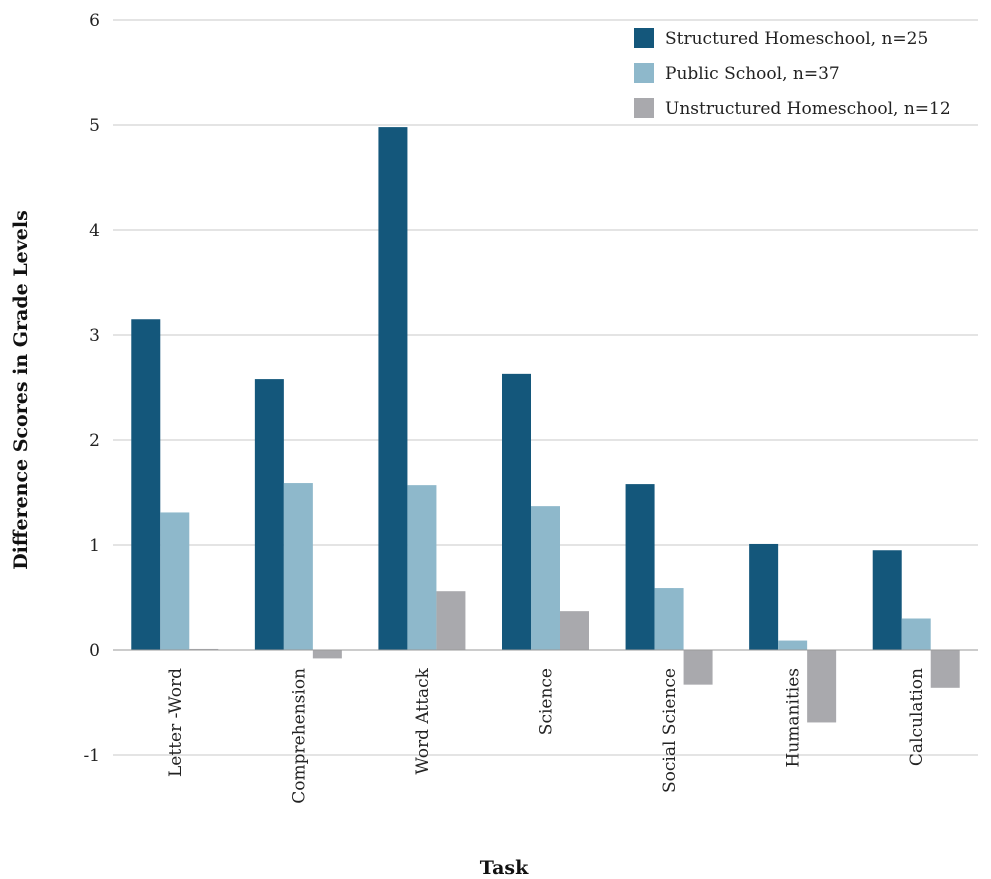 This screenshot has width=991, height=879. What do you see at coordinates (91, 756) in the screenshot?
I see `y-tick-label: -1` at bounding box center [91, 756].